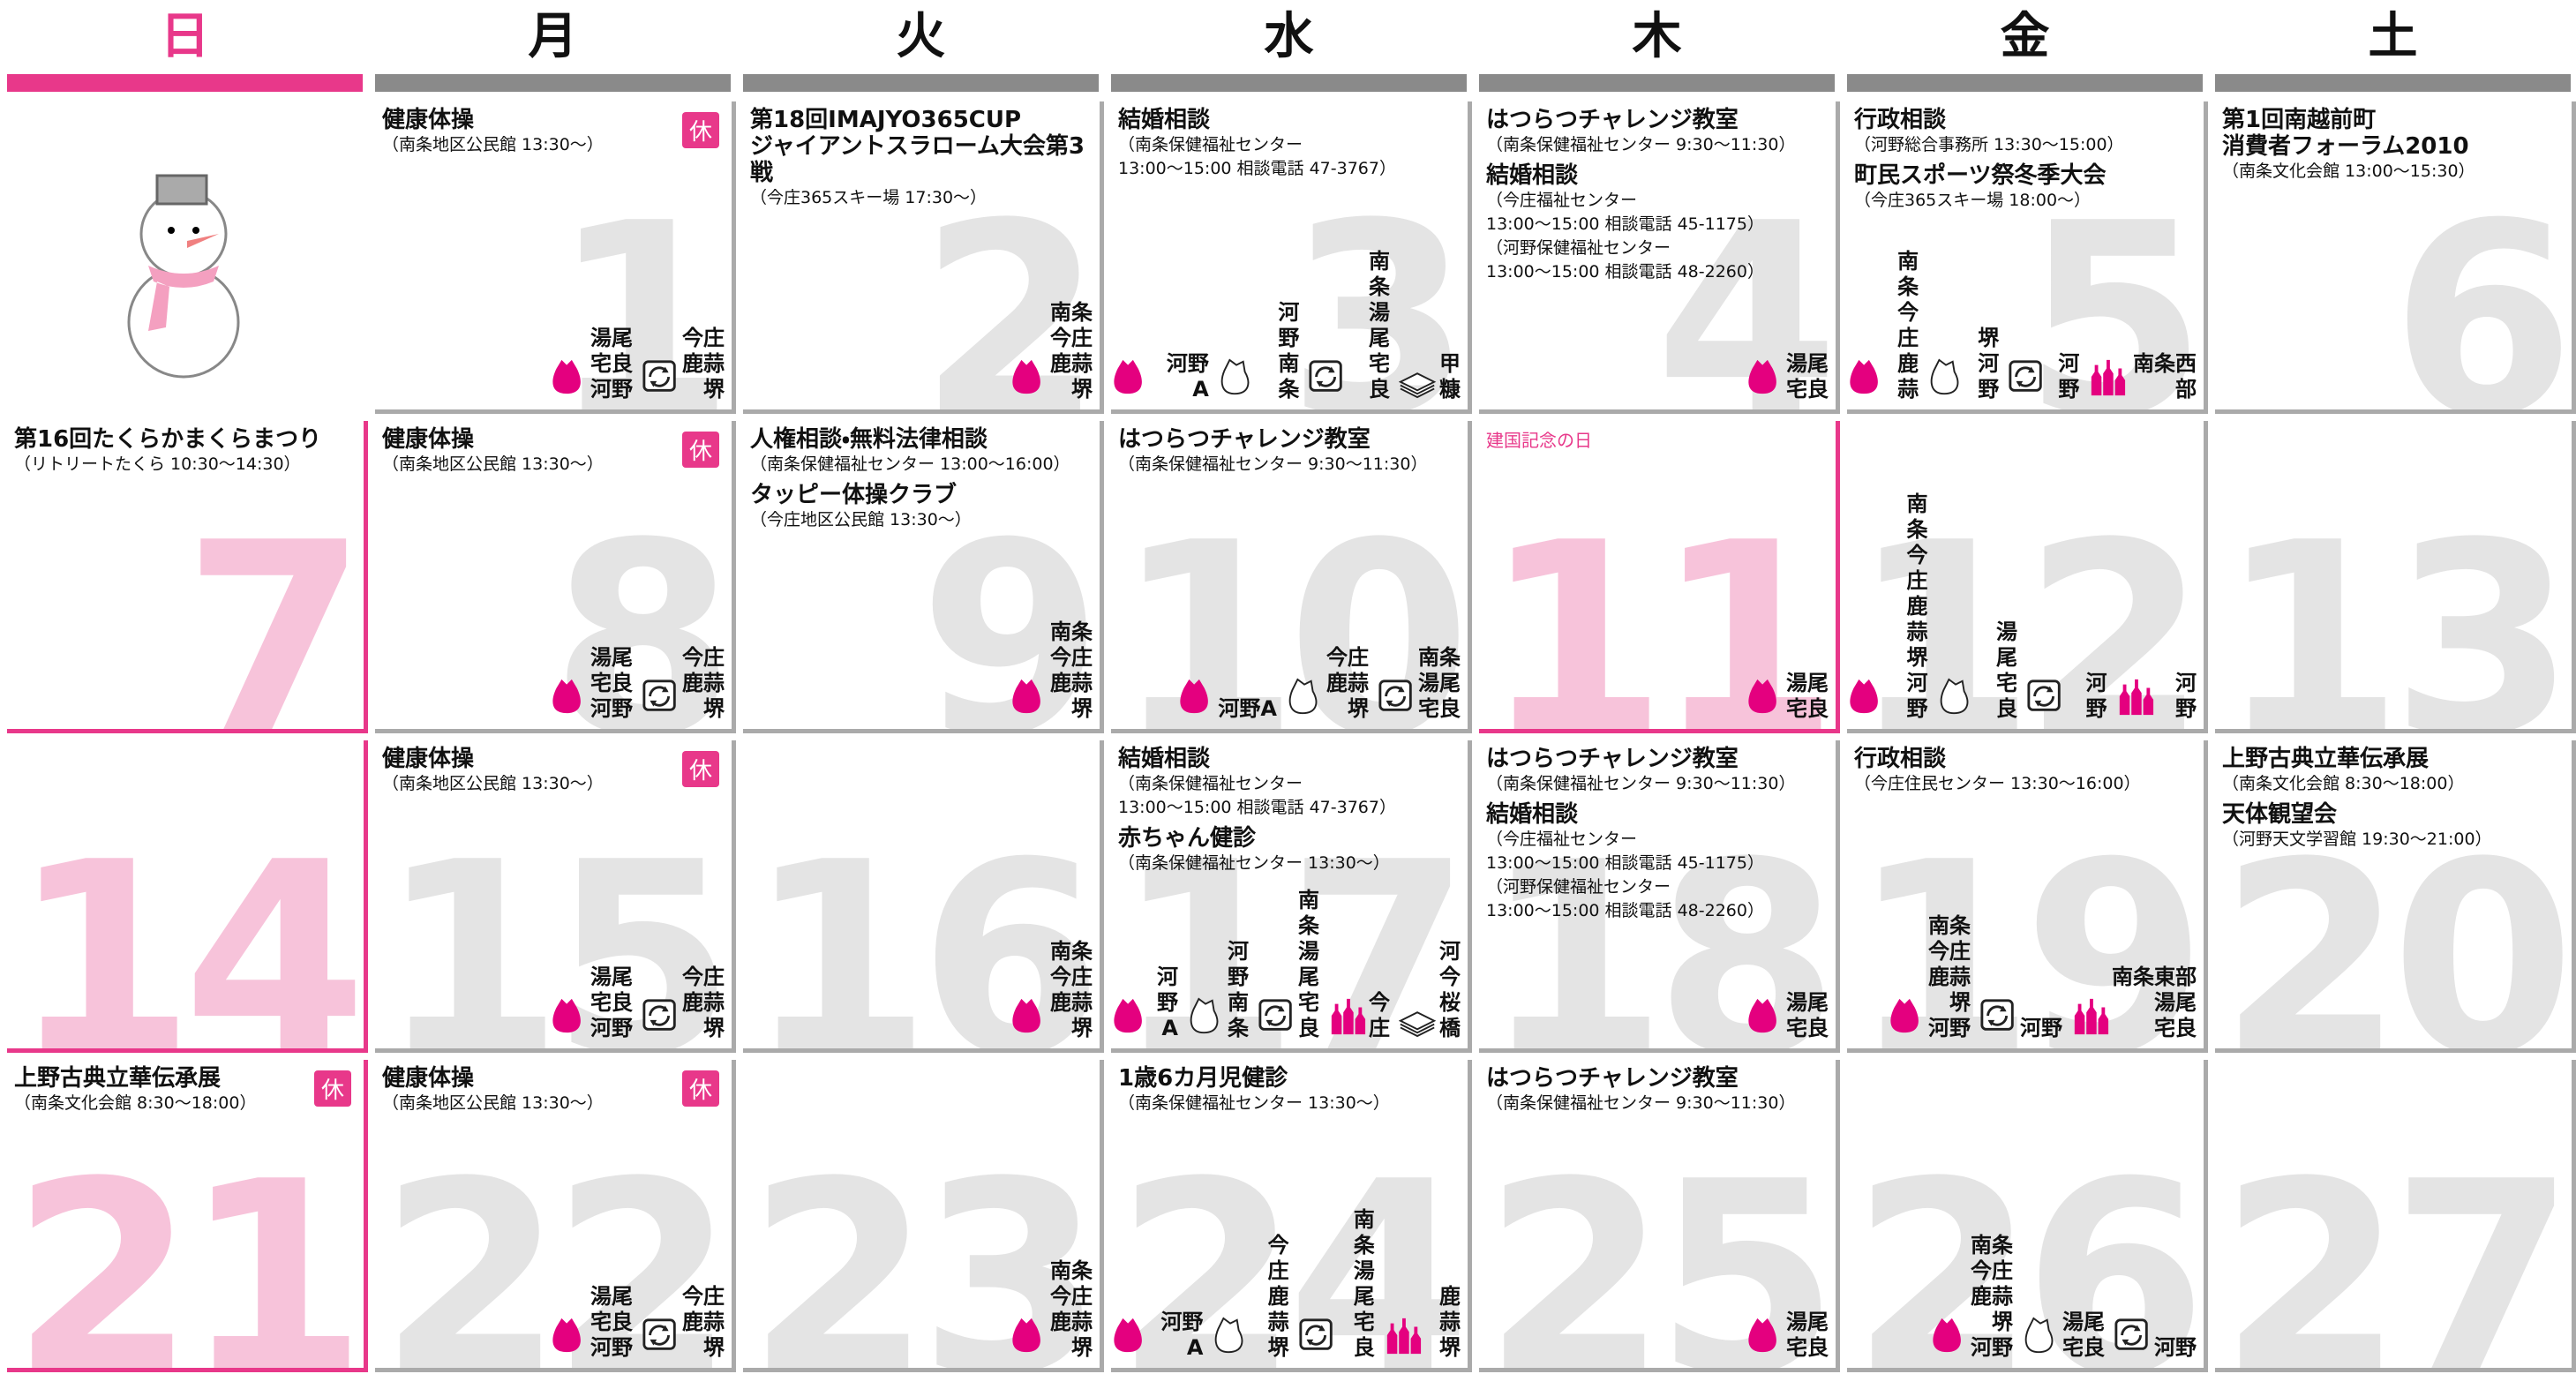 The width and height of the screenshot is (2576, 1374). I want to click on day-cell, so click(187, 257).